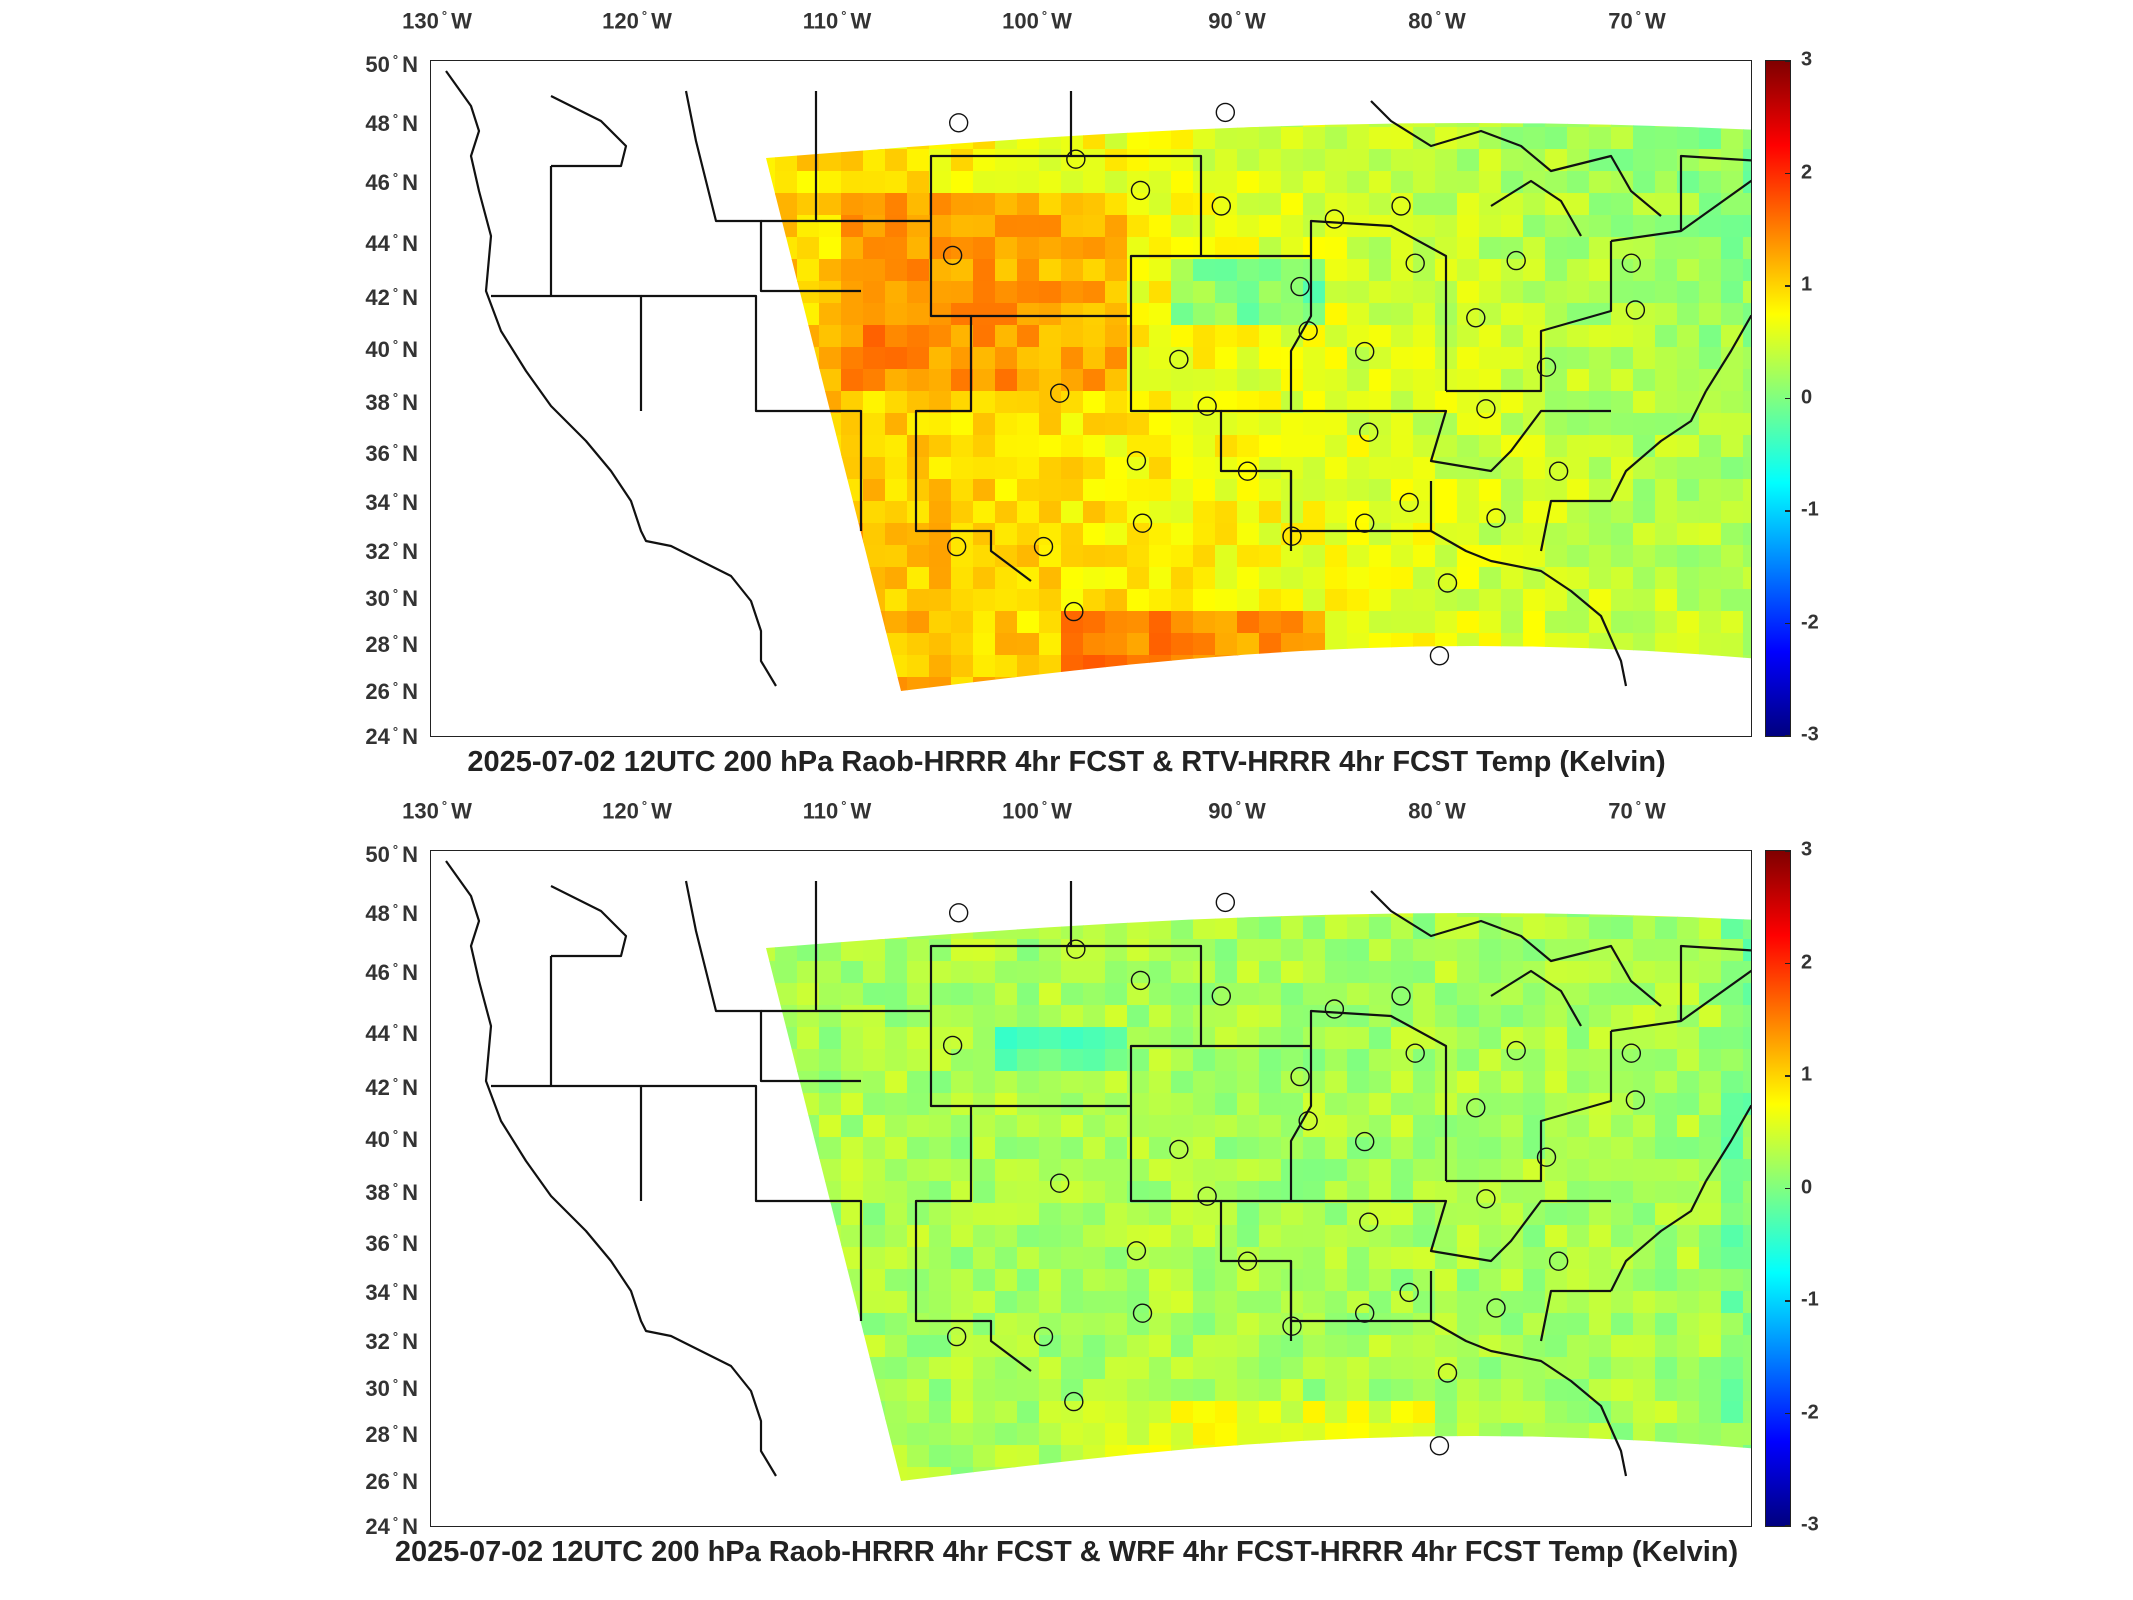 Image resolution: width=2133 pixels, height=1600 pixels. What do you see at coordinates (377, 1193) in the screenshot?
I see `tick-value: 38` at bounding box center [377, 1193].